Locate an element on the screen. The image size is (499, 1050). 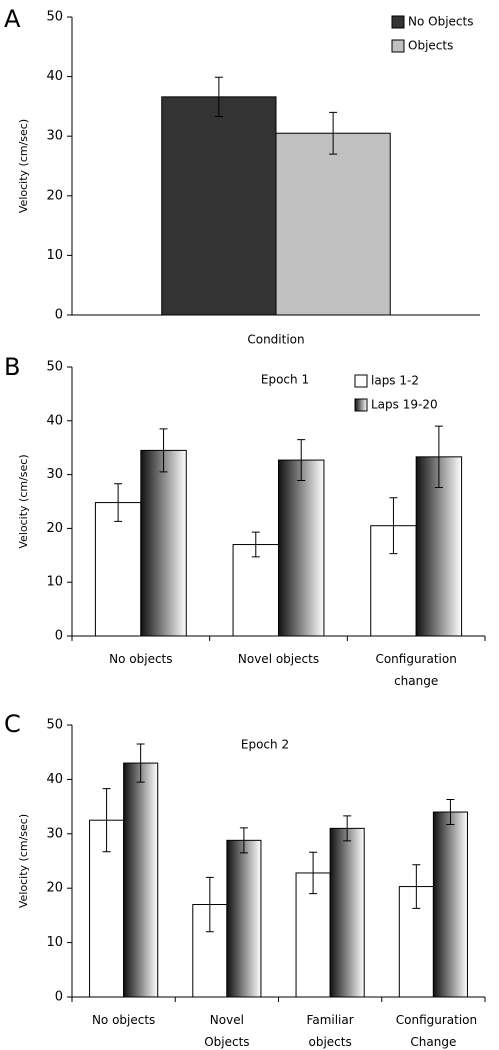
x-tick-label-box: Familiar objects is located at coordinates (330, 1031).